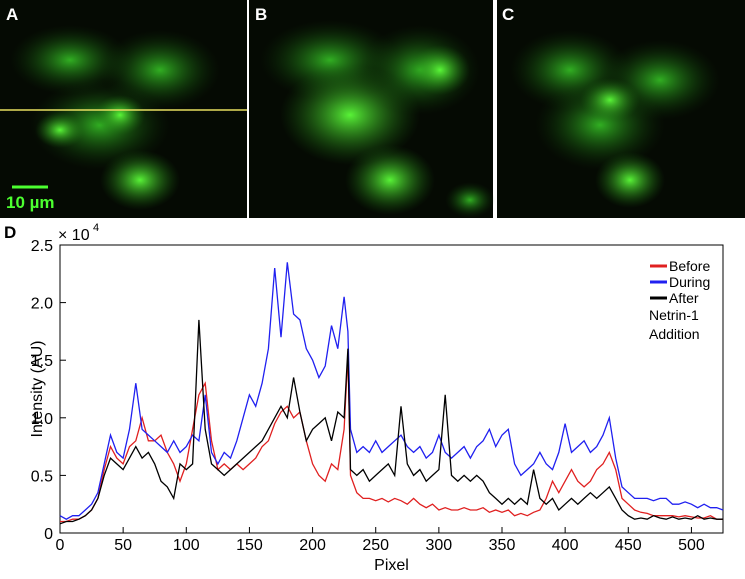  Describe the element at coordinates (96, 228) in the screenshot. I see `y-multiplier-exponent: 4` at that location.